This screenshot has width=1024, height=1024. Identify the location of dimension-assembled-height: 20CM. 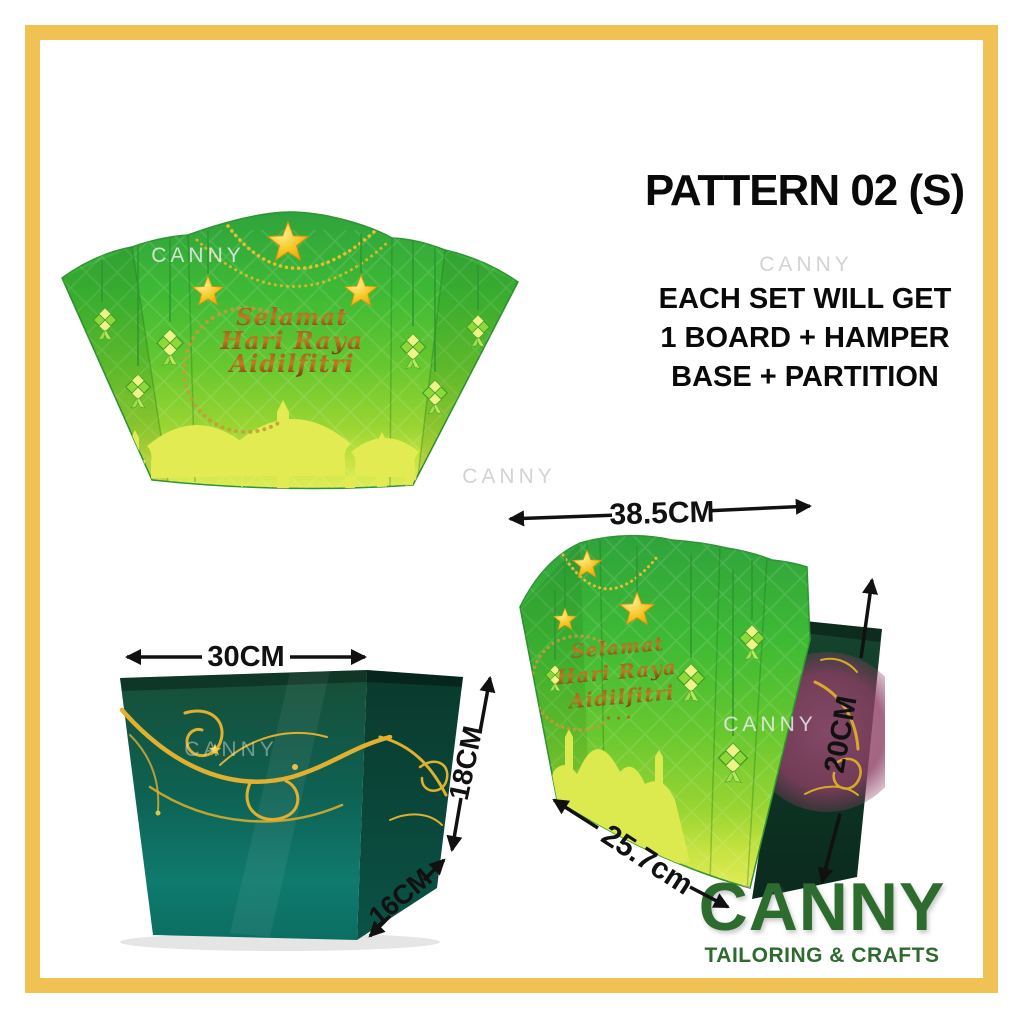
(848, 731).